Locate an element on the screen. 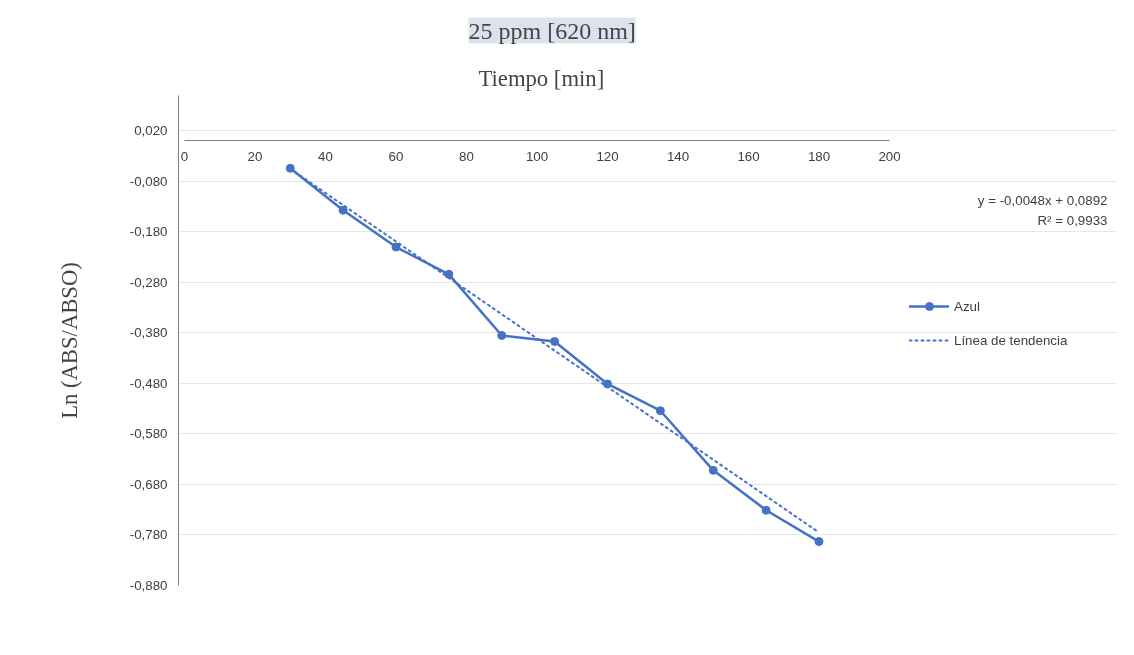 The height and width of the screenshot is (655, 1134). y-tick-label: -0,280 is located at coordinates (148, 282).